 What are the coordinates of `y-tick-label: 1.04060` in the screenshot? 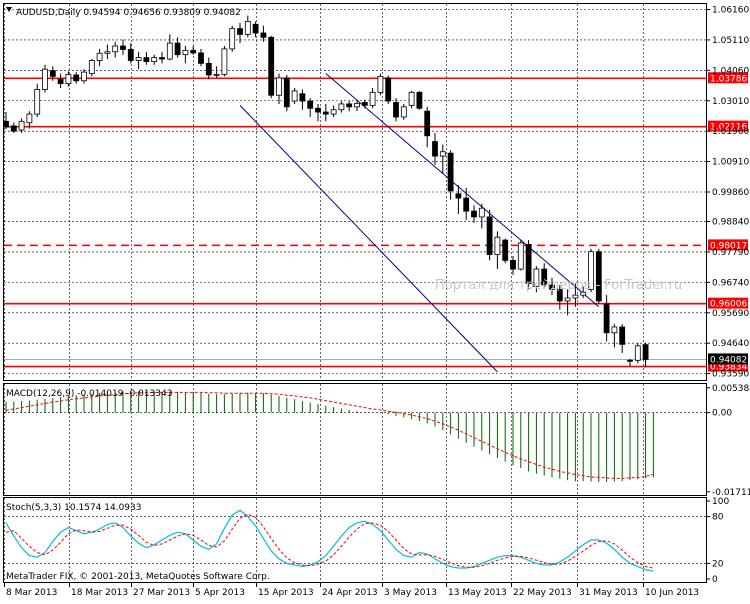 It's located at (730, 71).